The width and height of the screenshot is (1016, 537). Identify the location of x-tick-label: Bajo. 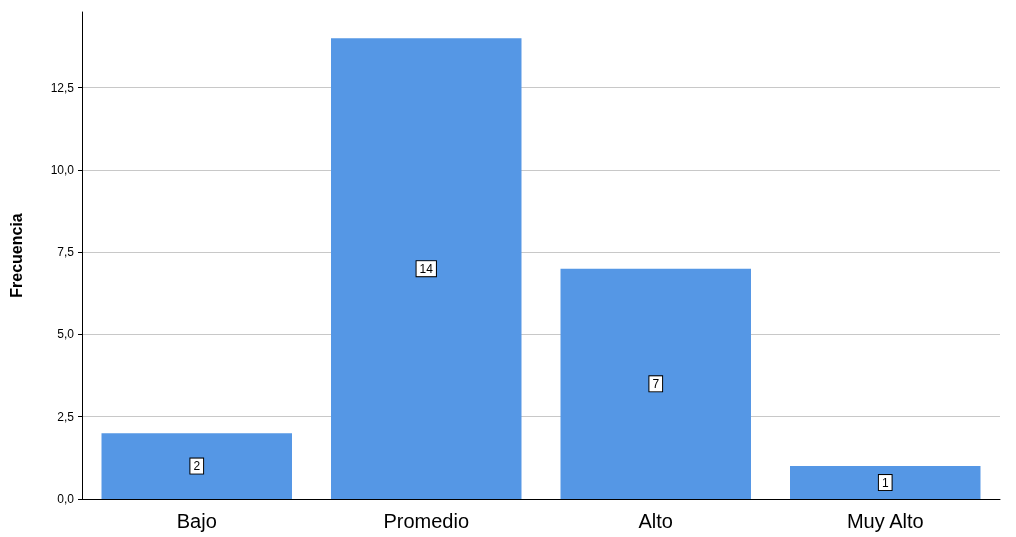
(196, 521).